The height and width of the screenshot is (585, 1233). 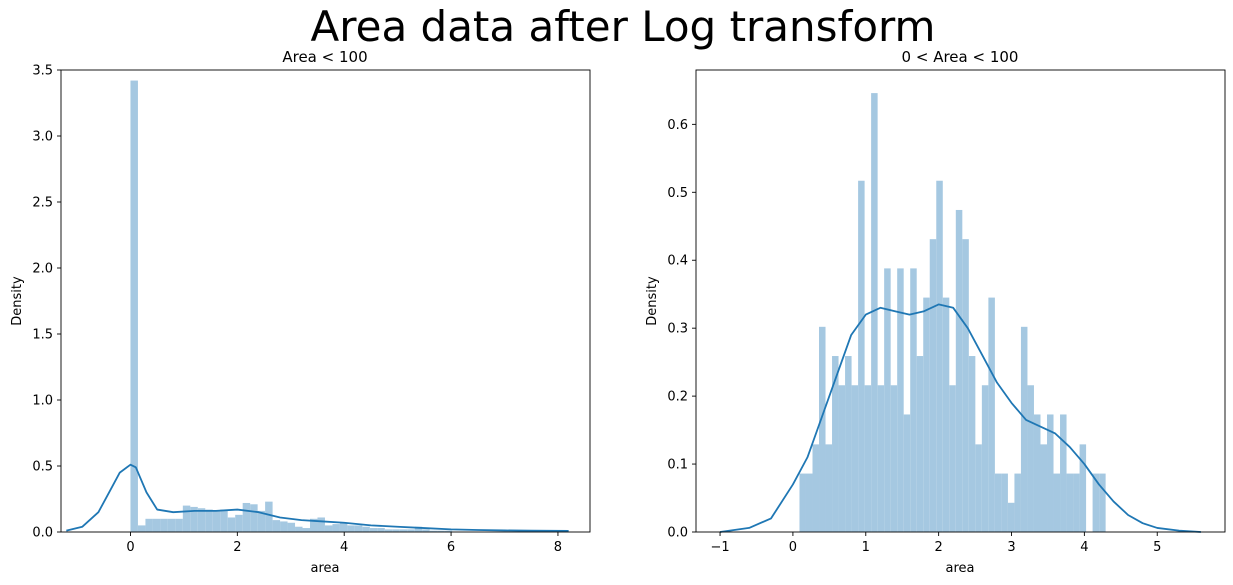 What do you see at coordinates (42, 533) in the screenshot?
I see `left-y-tick-label: 0.0` at bounding box center [42, 533].